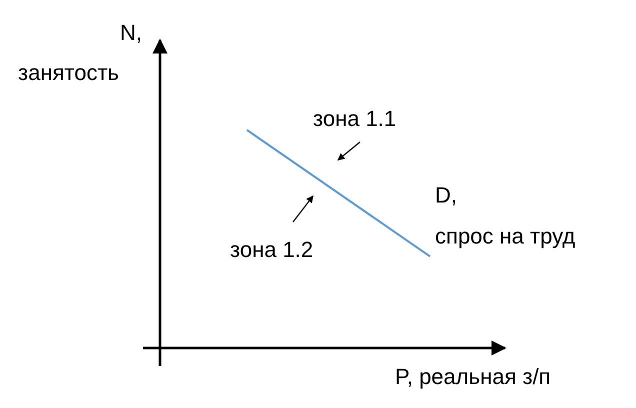  I want to click on annotation: зона 1.2, so click(272, 249).